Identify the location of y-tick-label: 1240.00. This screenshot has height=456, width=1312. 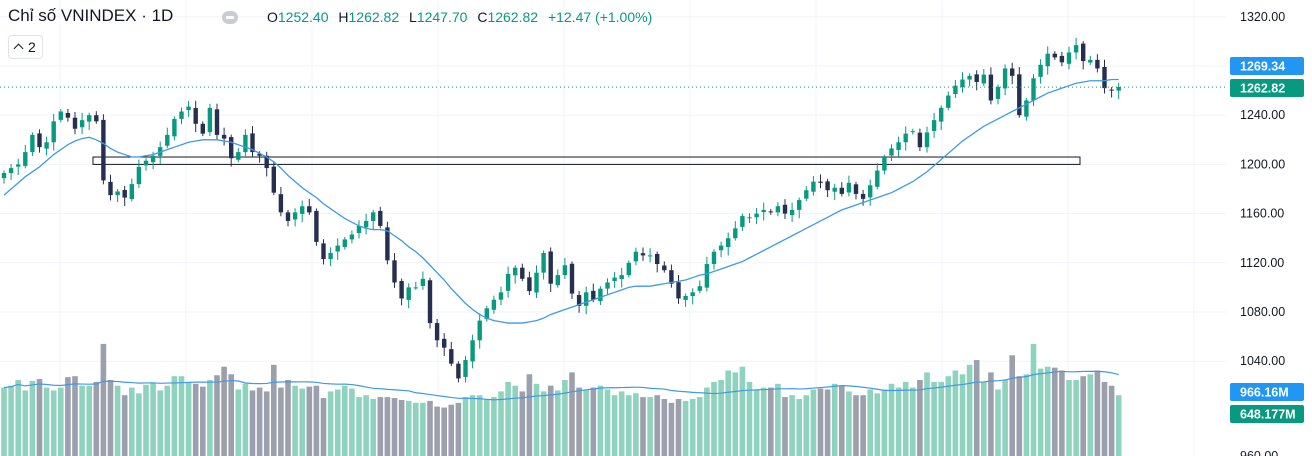
(1262, 115).